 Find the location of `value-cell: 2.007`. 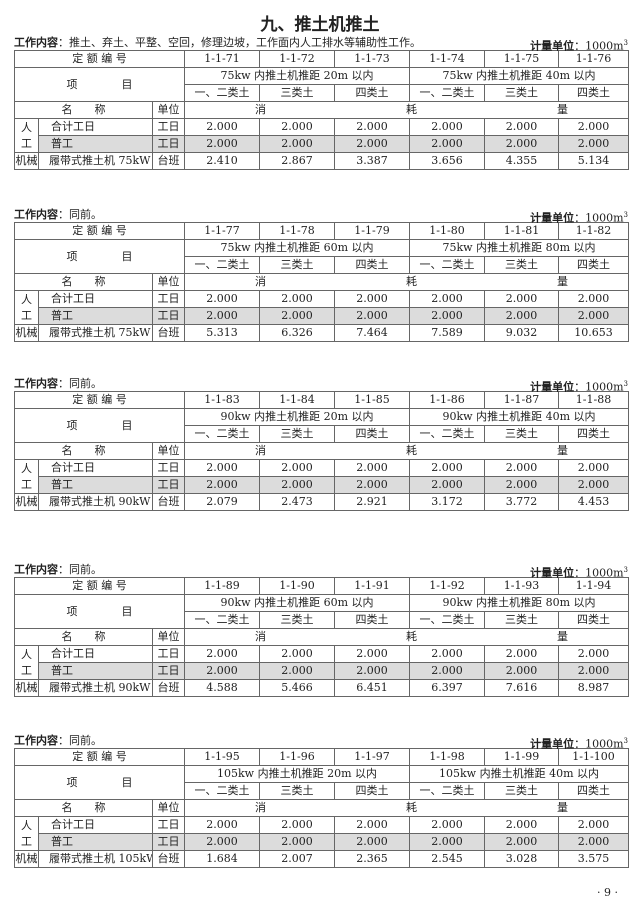

value-cell: 2.007 is located at coordinates (297, 859).